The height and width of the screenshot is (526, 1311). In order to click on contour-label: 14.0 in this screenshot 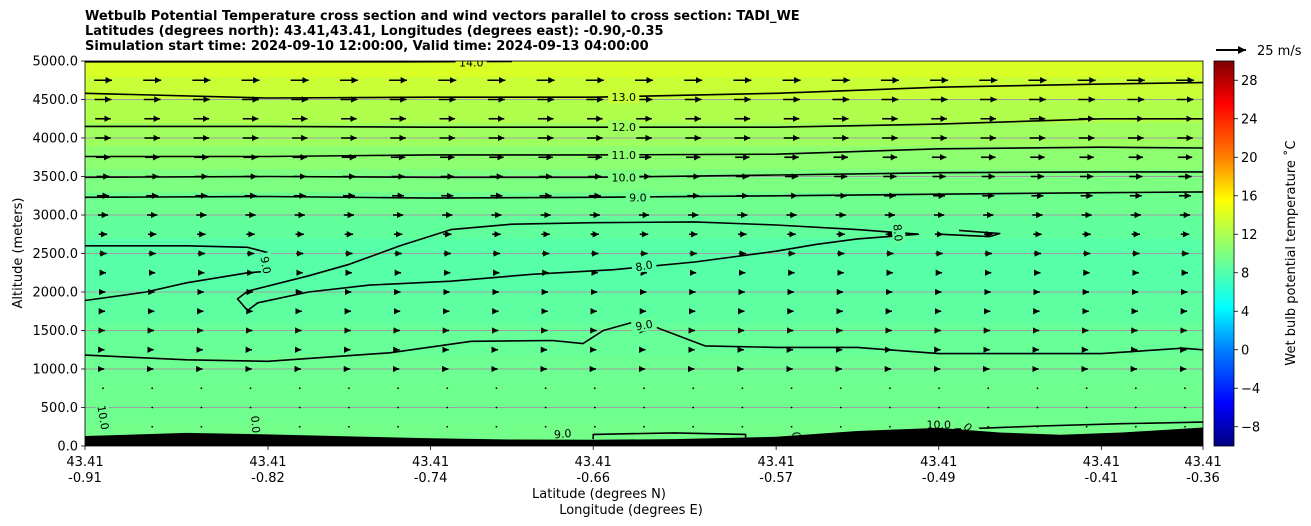, I will do `click(471, 63)`.